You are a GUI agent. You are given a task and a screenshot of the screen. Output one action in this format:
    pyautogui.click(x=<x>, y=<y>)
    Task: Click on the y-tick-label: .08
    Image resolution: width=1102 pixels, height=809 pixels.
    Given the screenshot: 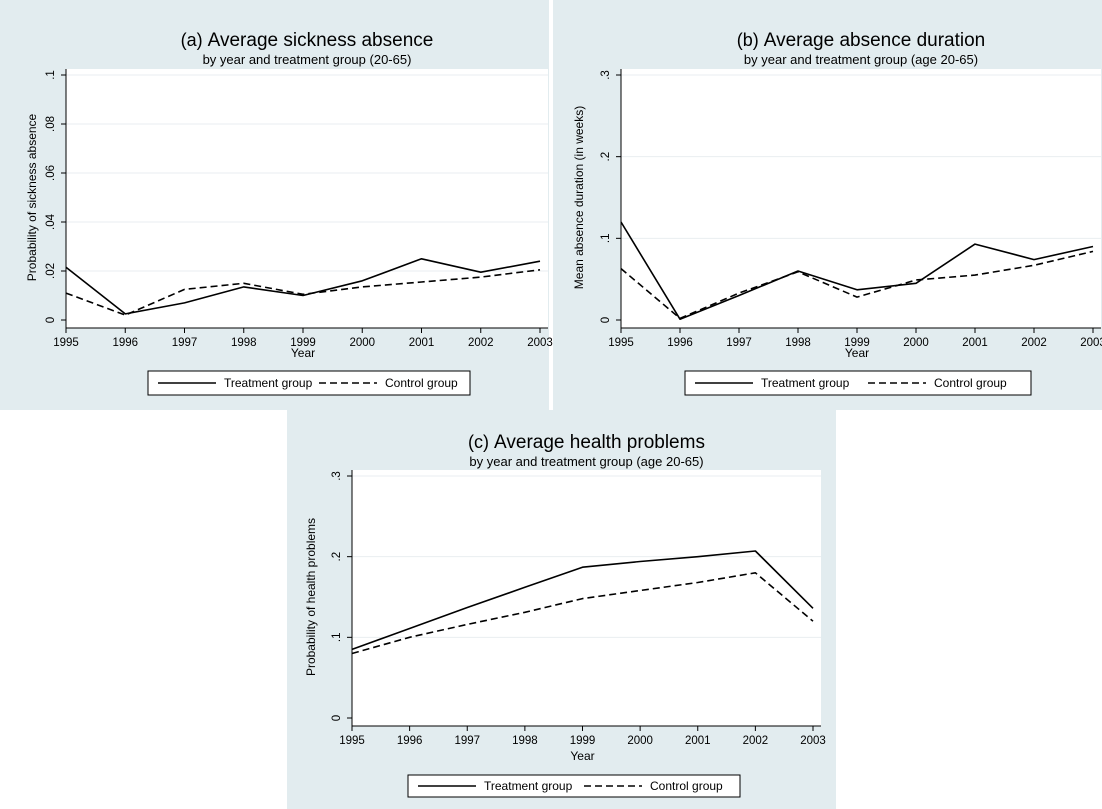 What is the action you would take?
    pyautogui.click(x=51, y=124)
    